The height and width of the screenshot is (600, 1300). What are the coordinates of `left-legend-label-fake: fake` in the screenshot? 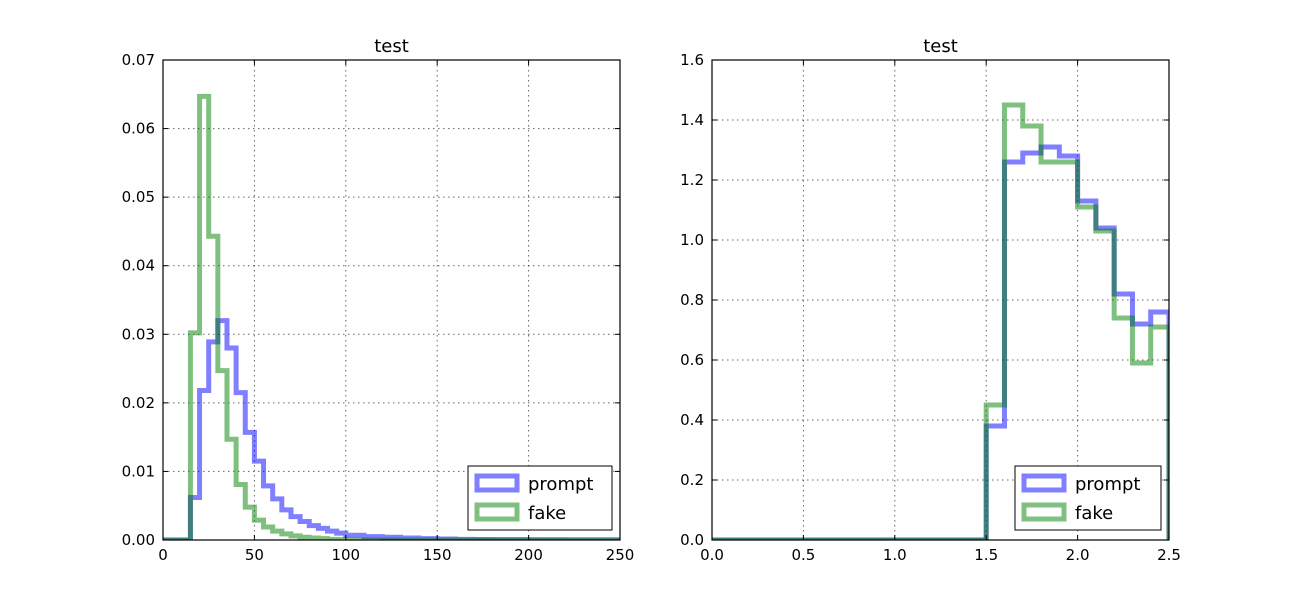 It's located at (547, 513).